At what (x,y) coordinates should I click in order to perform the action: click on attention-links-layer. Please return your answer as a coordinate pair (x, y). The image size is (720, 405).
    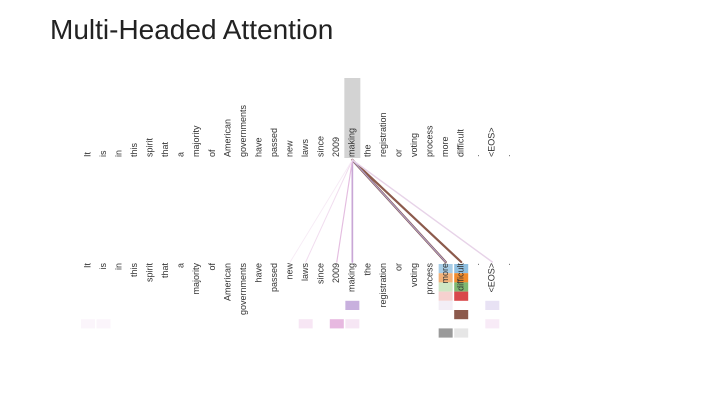
    Looking at the image, I should click on (391, 211).